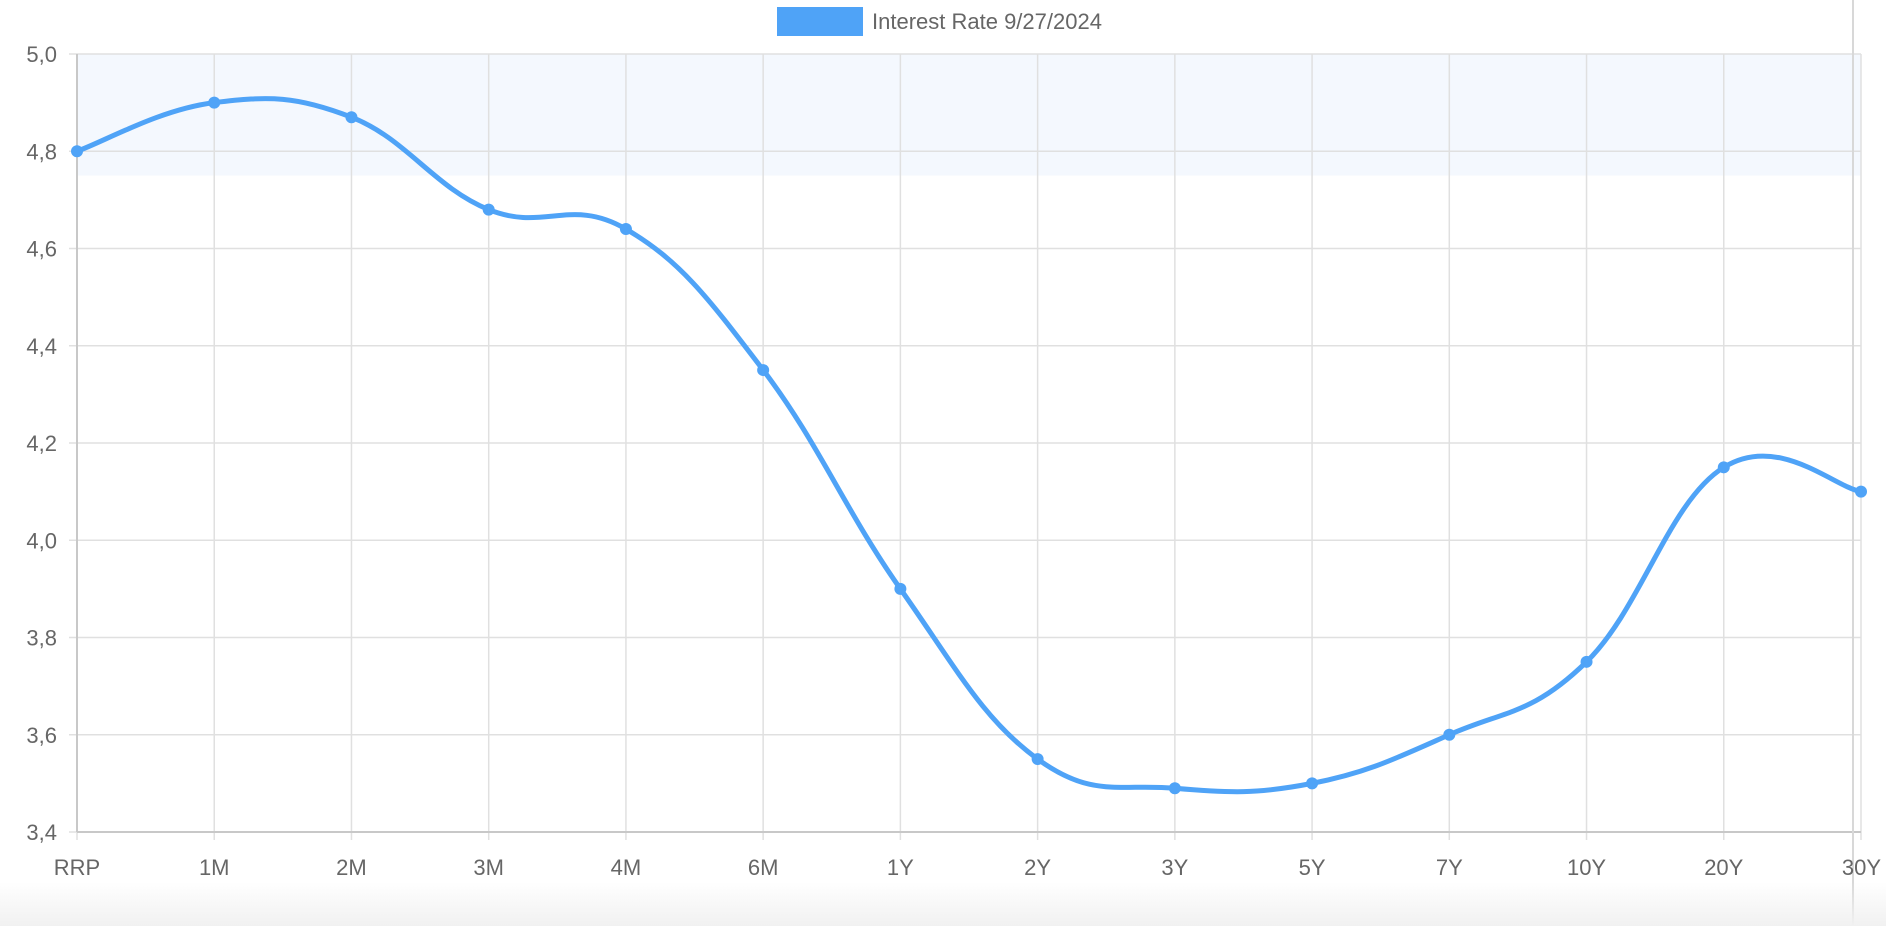 The width and height of the screenshot is (1886, 926). What do you see at coordinates (900, 588) in the screenshot?
I see `data-point-1y` at bounding box center [900, 588].